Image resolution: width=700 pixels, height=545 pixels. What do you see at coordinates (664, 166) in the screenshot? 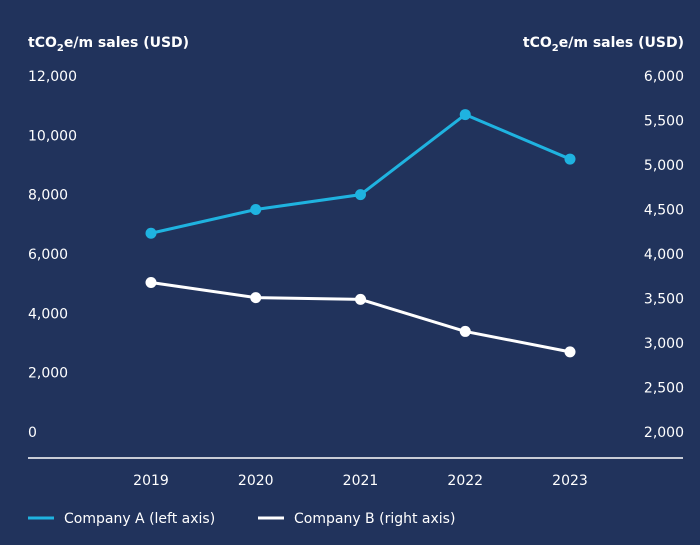
I see `right-tick-label: 5,000` at bounding box center [664, 166].